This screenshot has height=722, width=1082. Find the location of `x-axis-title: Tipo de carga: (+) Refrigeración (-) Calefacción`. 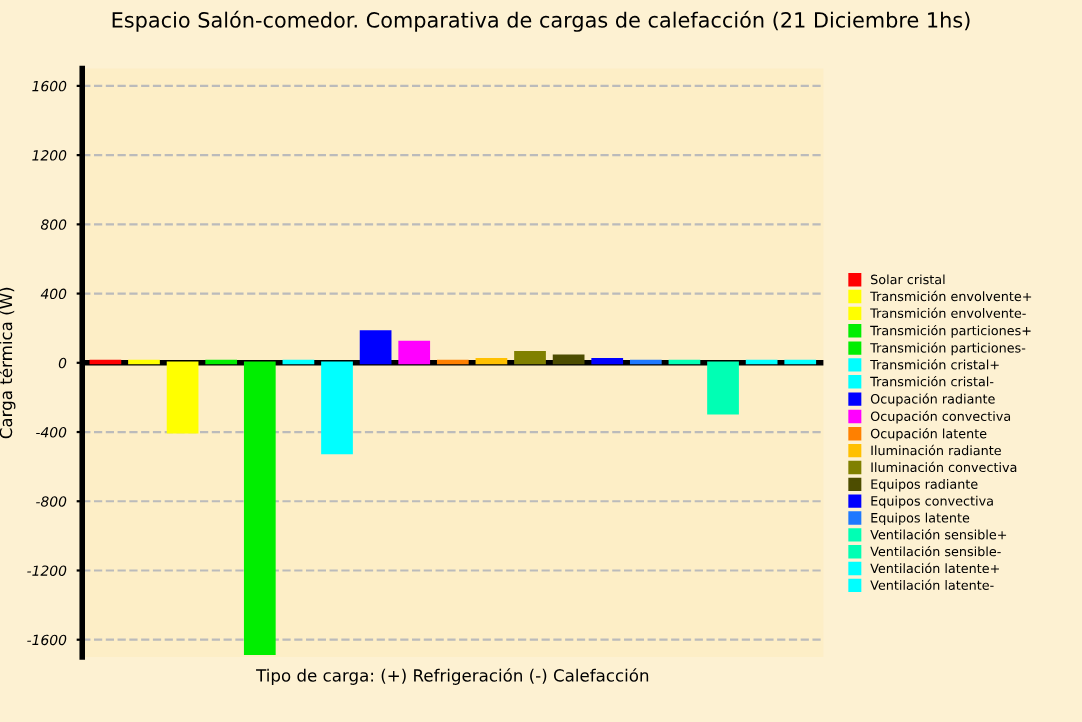

x-axis-title: Tipo de carga: (+) Refrigeración (-) Calefacción is located at coordinates (452, 676).